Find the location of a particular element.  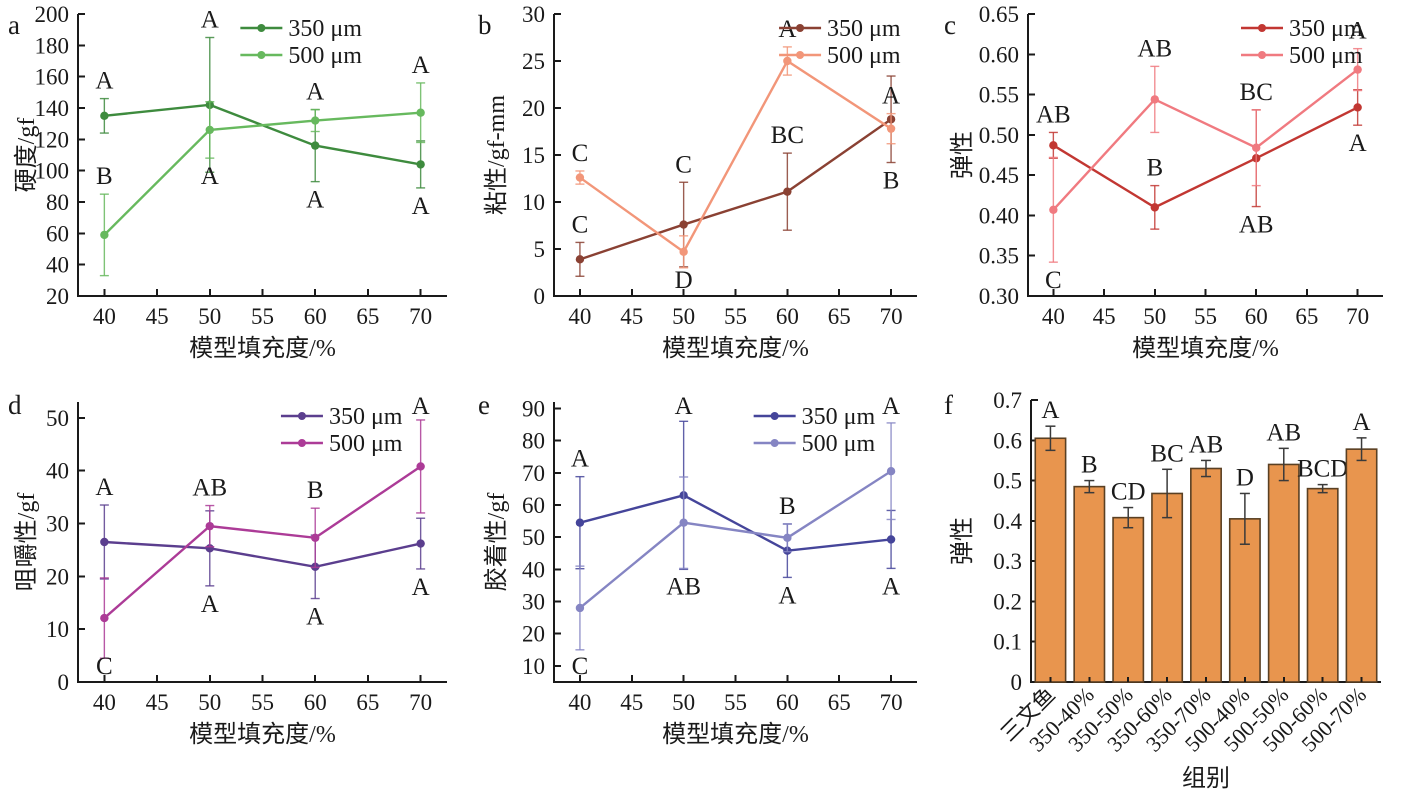

svg-text: 0.5 is located at coordinates (1007, 481).